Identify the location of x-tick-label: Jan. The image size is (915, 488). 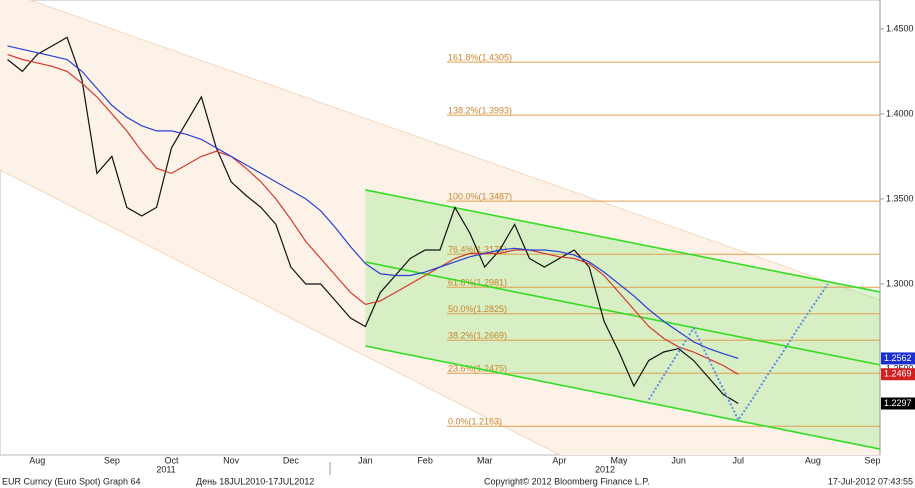
(365, 460).